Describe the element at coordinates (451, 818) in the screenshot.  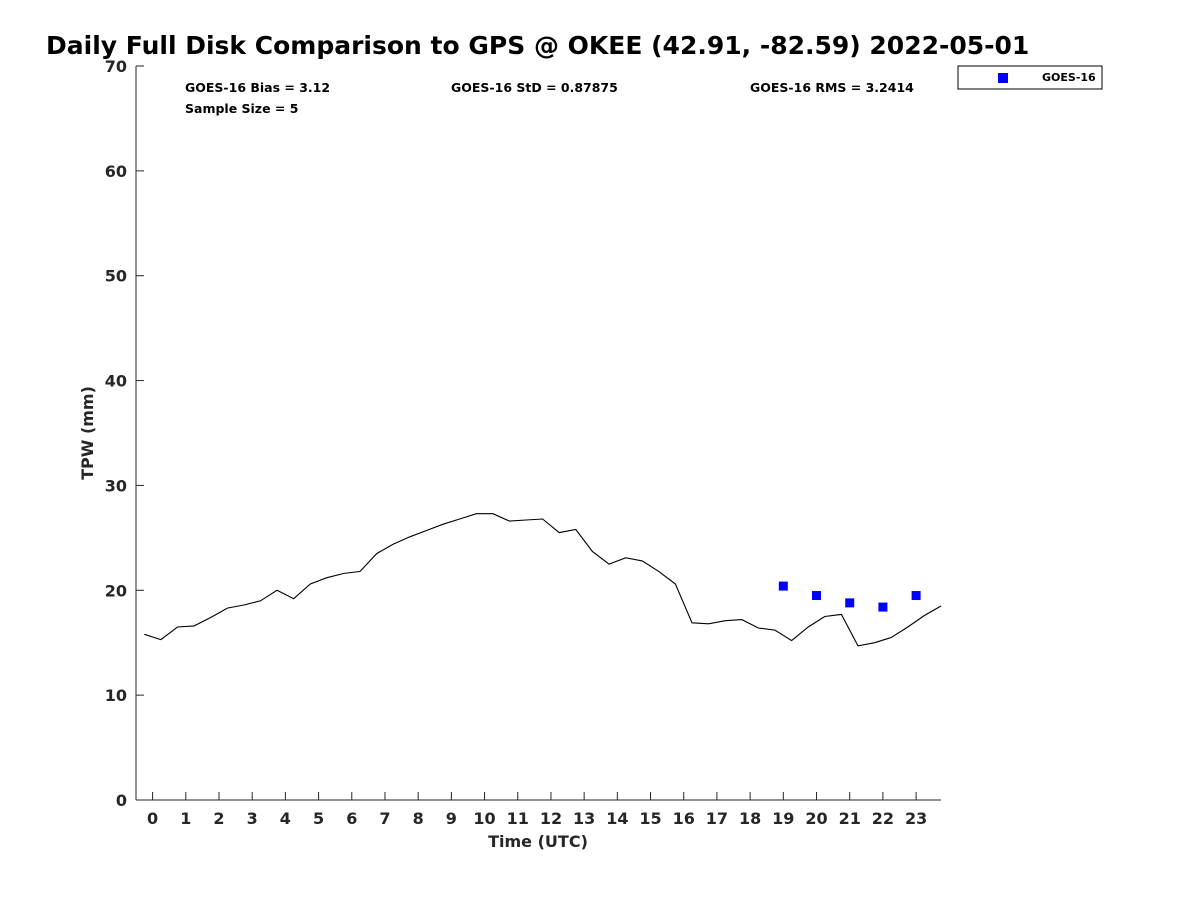
I see `x-tick-label: 9` at that location.